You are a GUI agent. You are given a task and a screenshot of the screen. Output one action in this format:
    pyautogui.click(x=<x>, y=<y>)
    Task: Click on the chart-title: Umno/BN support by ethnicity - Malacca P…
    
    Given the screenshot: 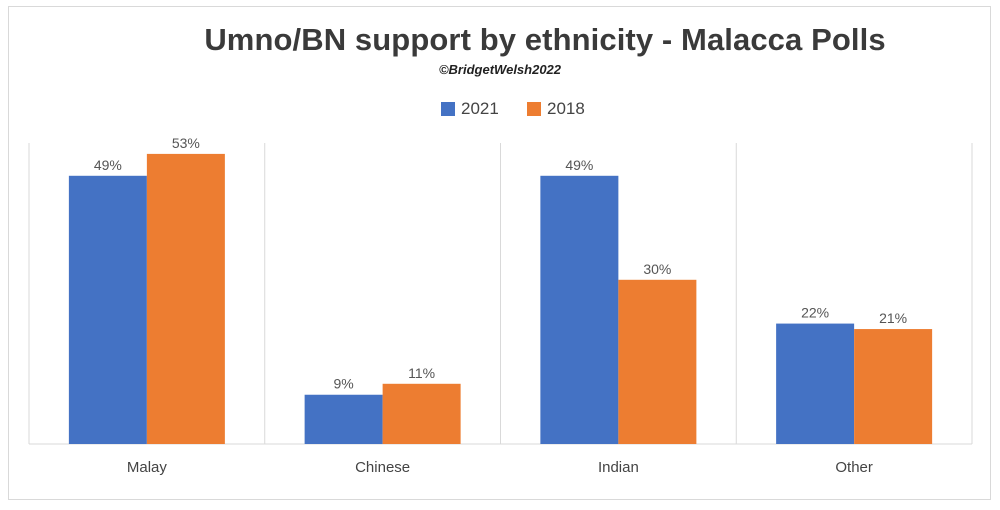 What is the action you would take?
    pyautogui.click(x=545, y=39)
    